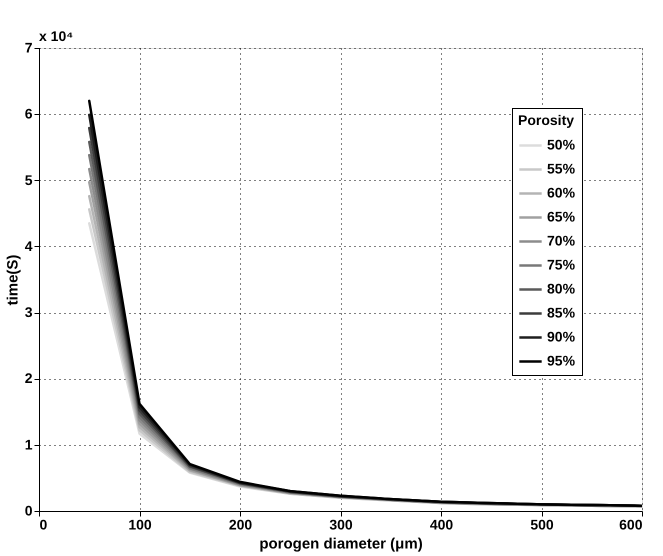  I want to click on legend-label: 90%, so click(561, 336).